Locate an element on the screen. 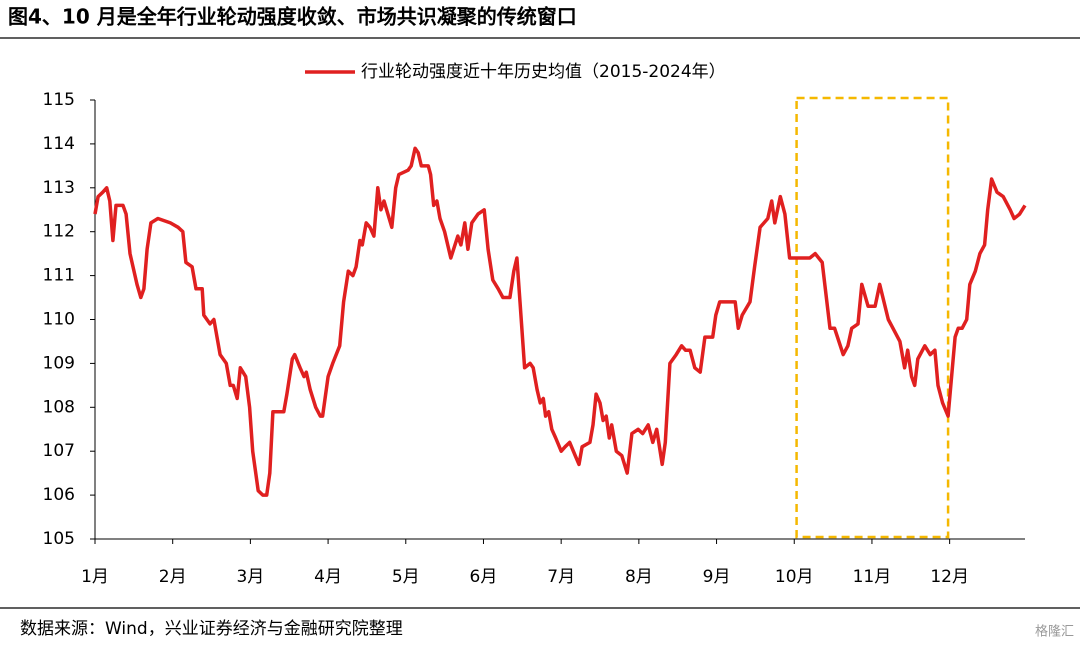 This screenshot has height=651, width=1080. x-tick-label: 3月 is located at coordinates (250, 577).